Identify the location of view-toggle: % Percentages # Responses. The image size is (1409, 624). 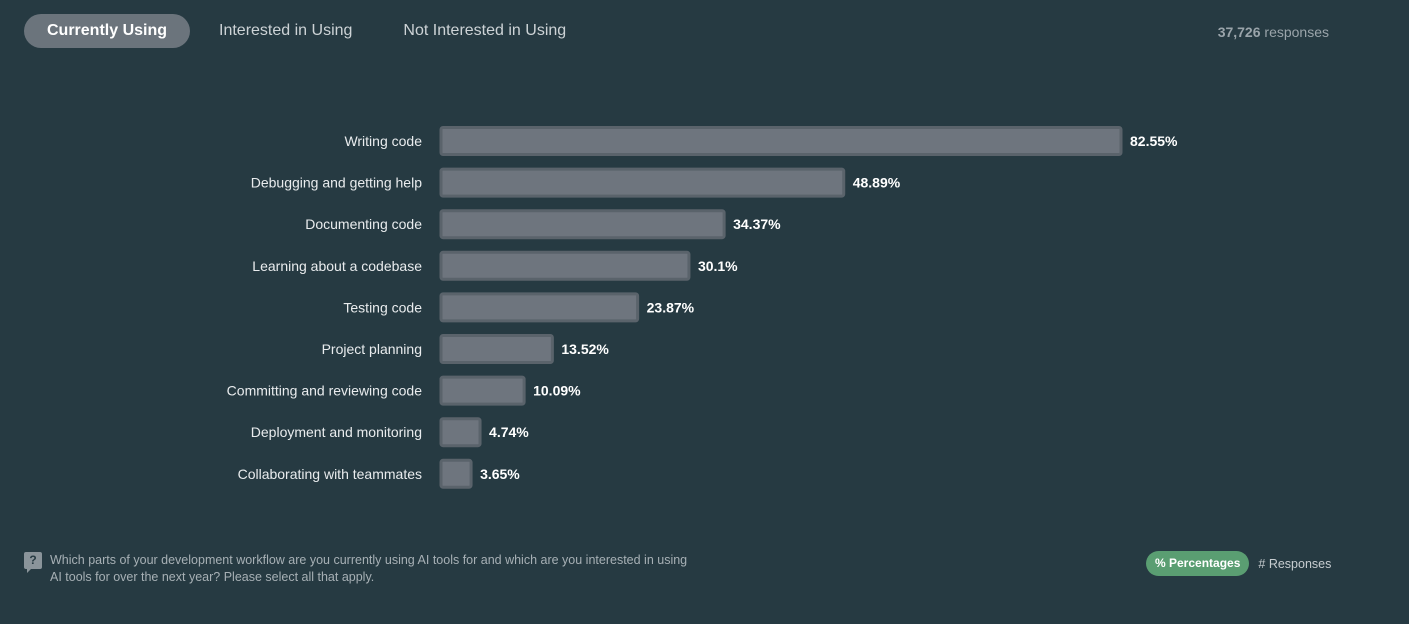
(1238, 563).